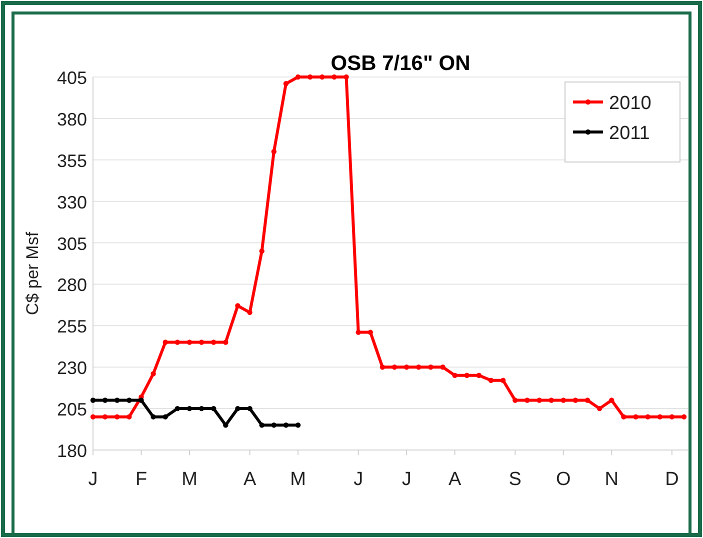 The height and width of the screenshot is (538, 703). I want to click on x-tick-label: D, so click(672, 479).